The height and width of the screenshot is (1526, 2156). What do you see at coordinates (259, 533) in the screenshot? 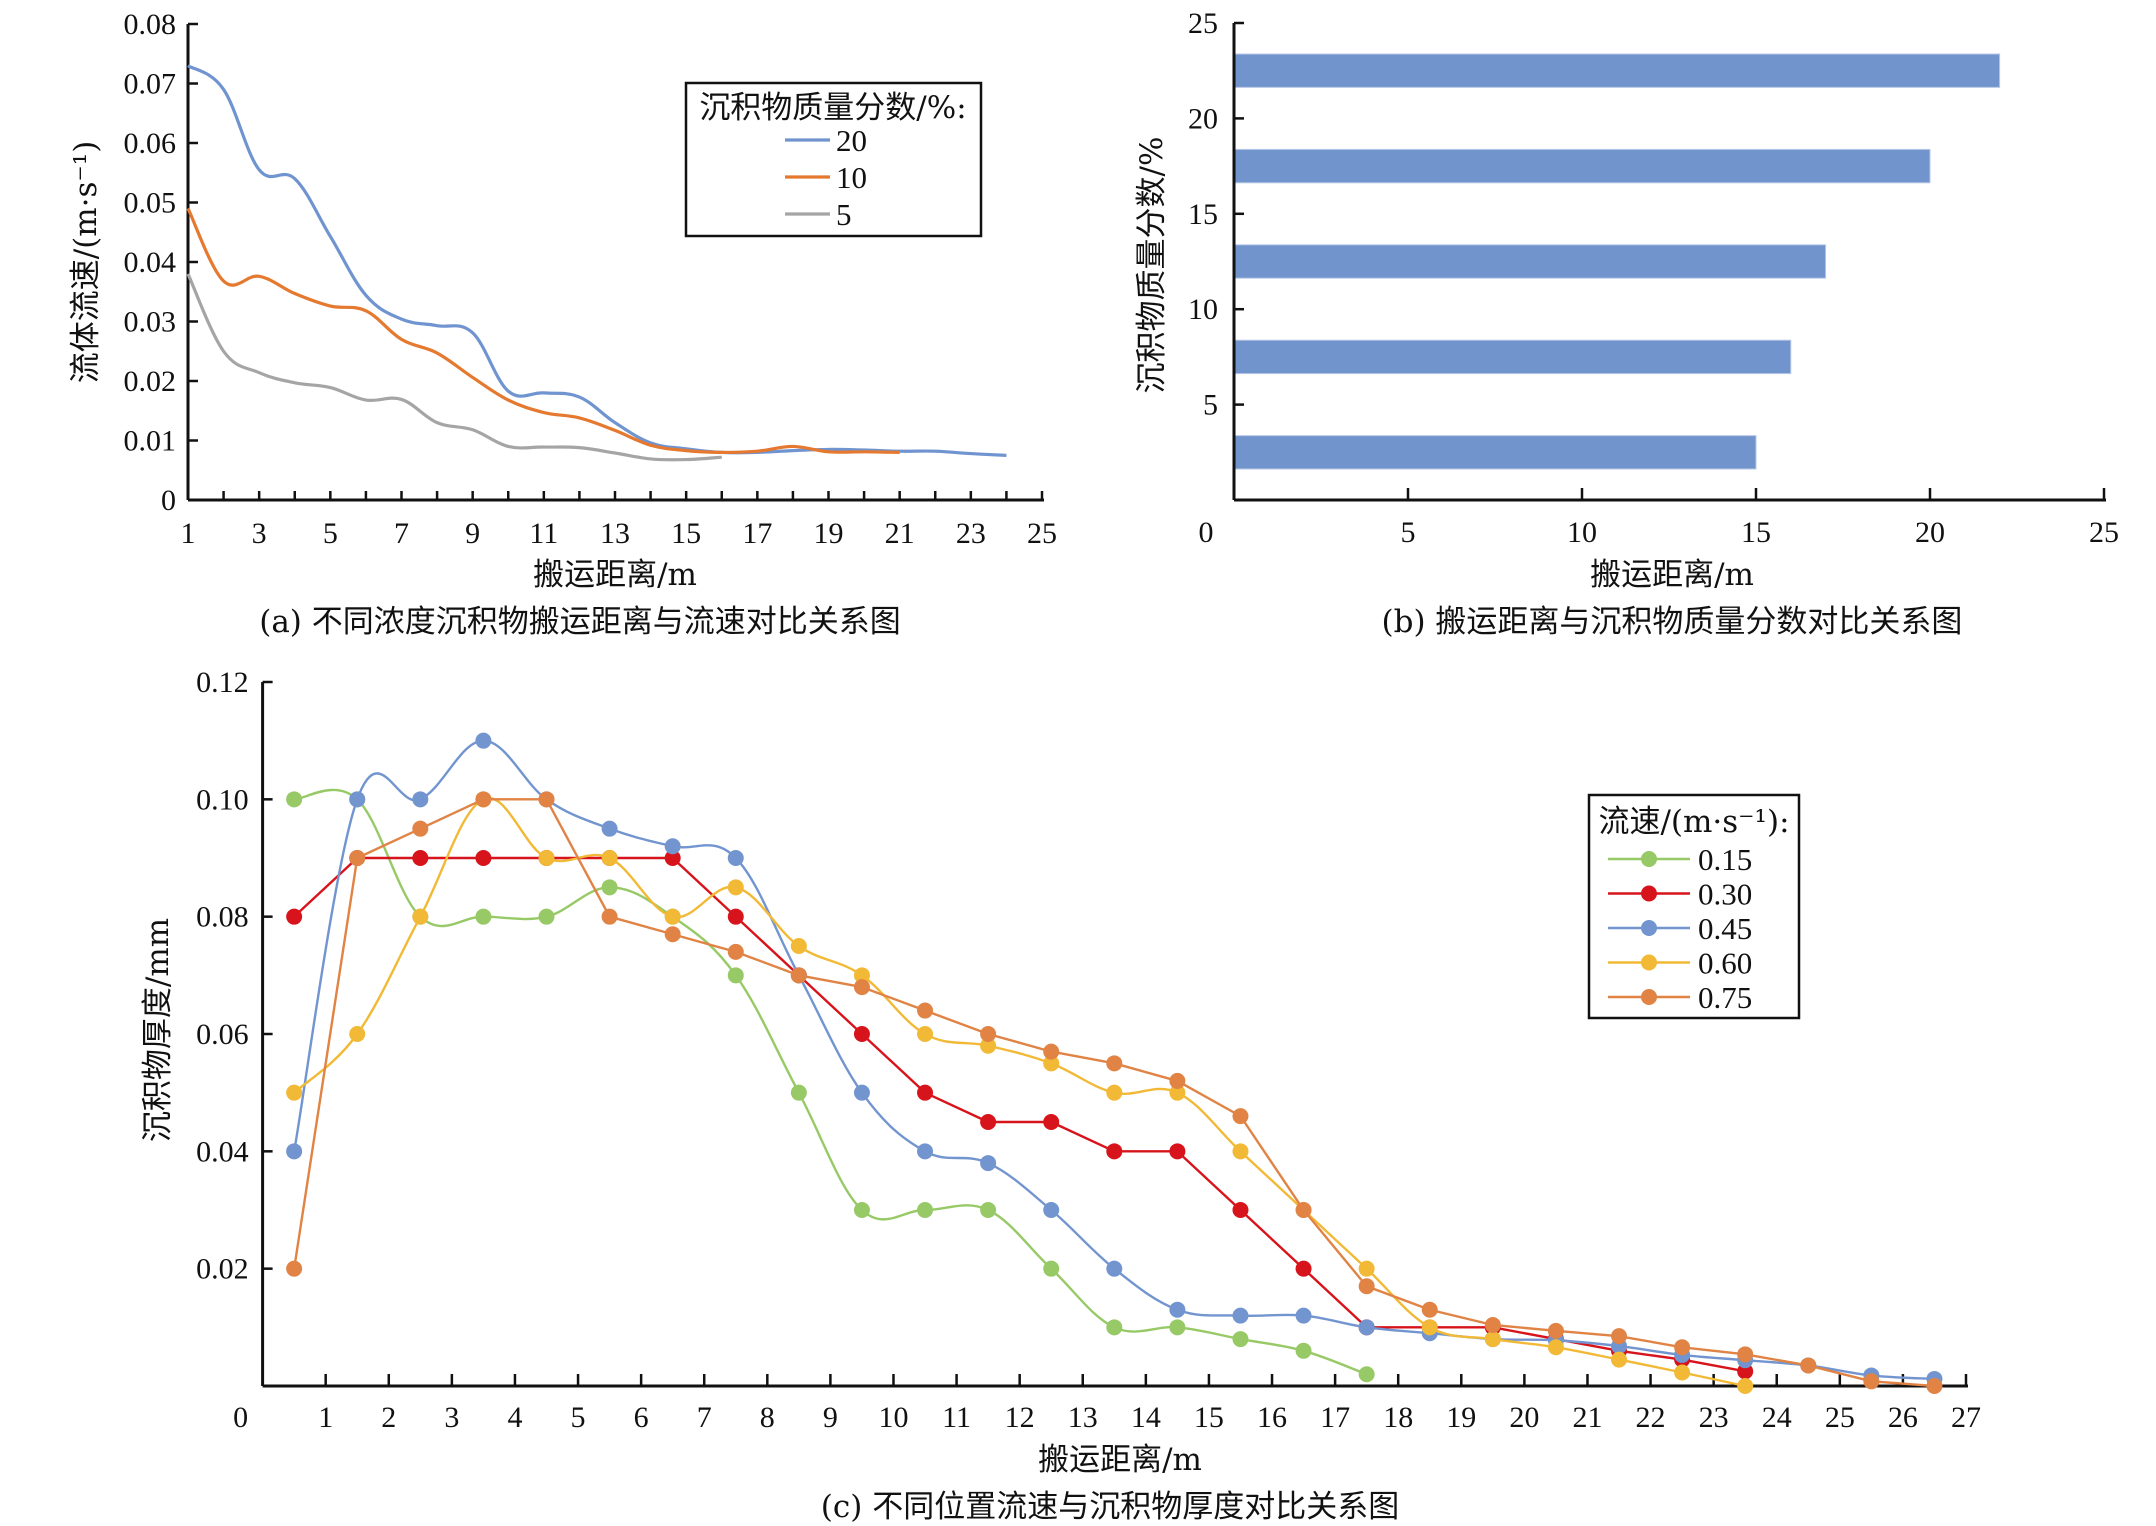
I see `chart-a-x-tick-label: 3` at bounding box center [259, 533].